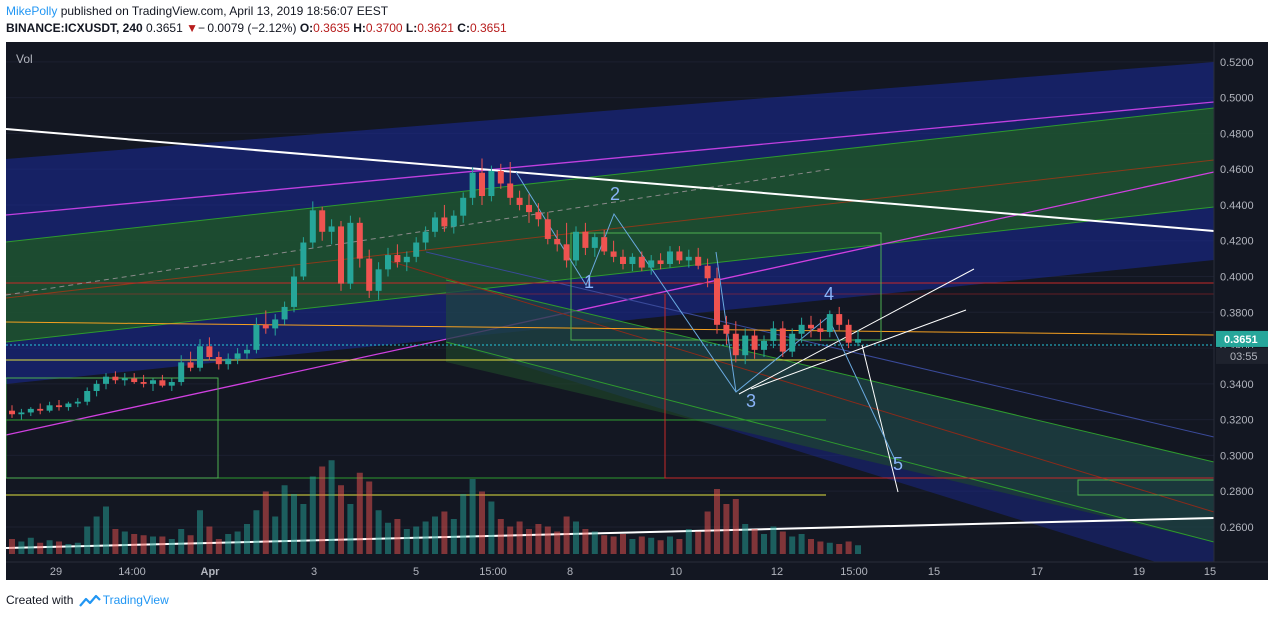  I want to click on wedge-upper-line, so click(856, 331).